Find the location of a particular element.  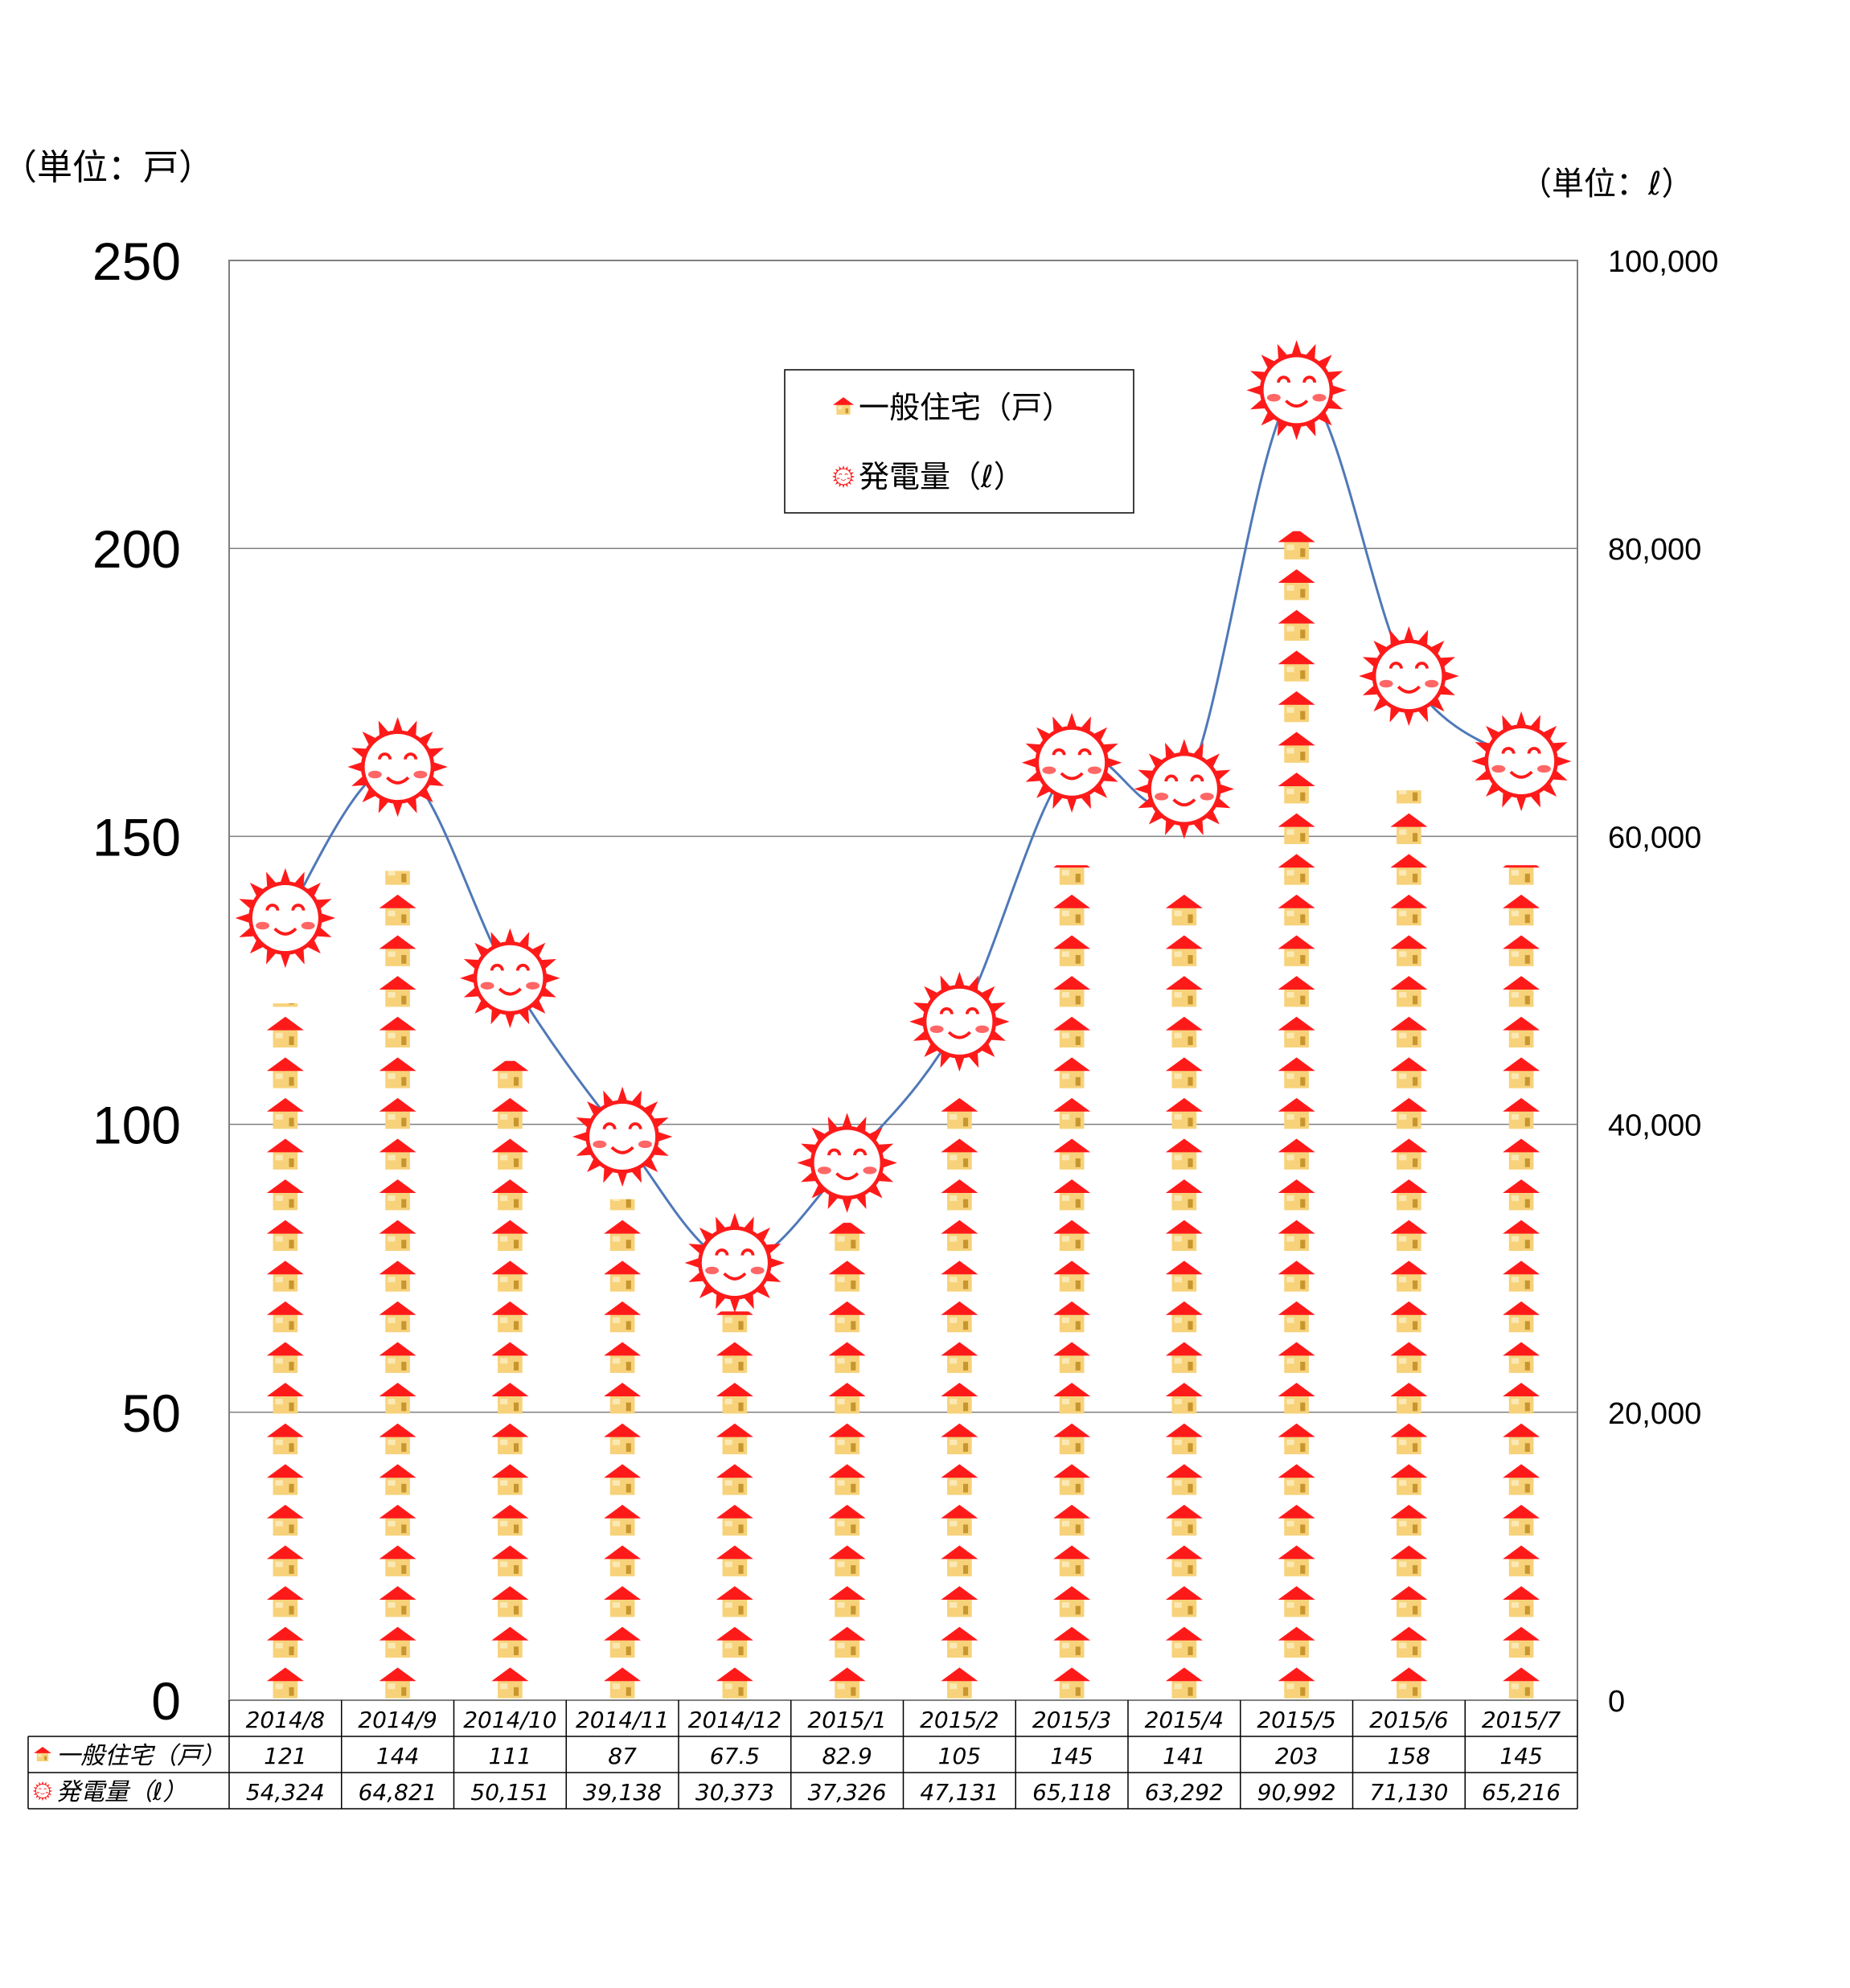

table-cell-houses: 145 is located at coordinates (1520, 1756).